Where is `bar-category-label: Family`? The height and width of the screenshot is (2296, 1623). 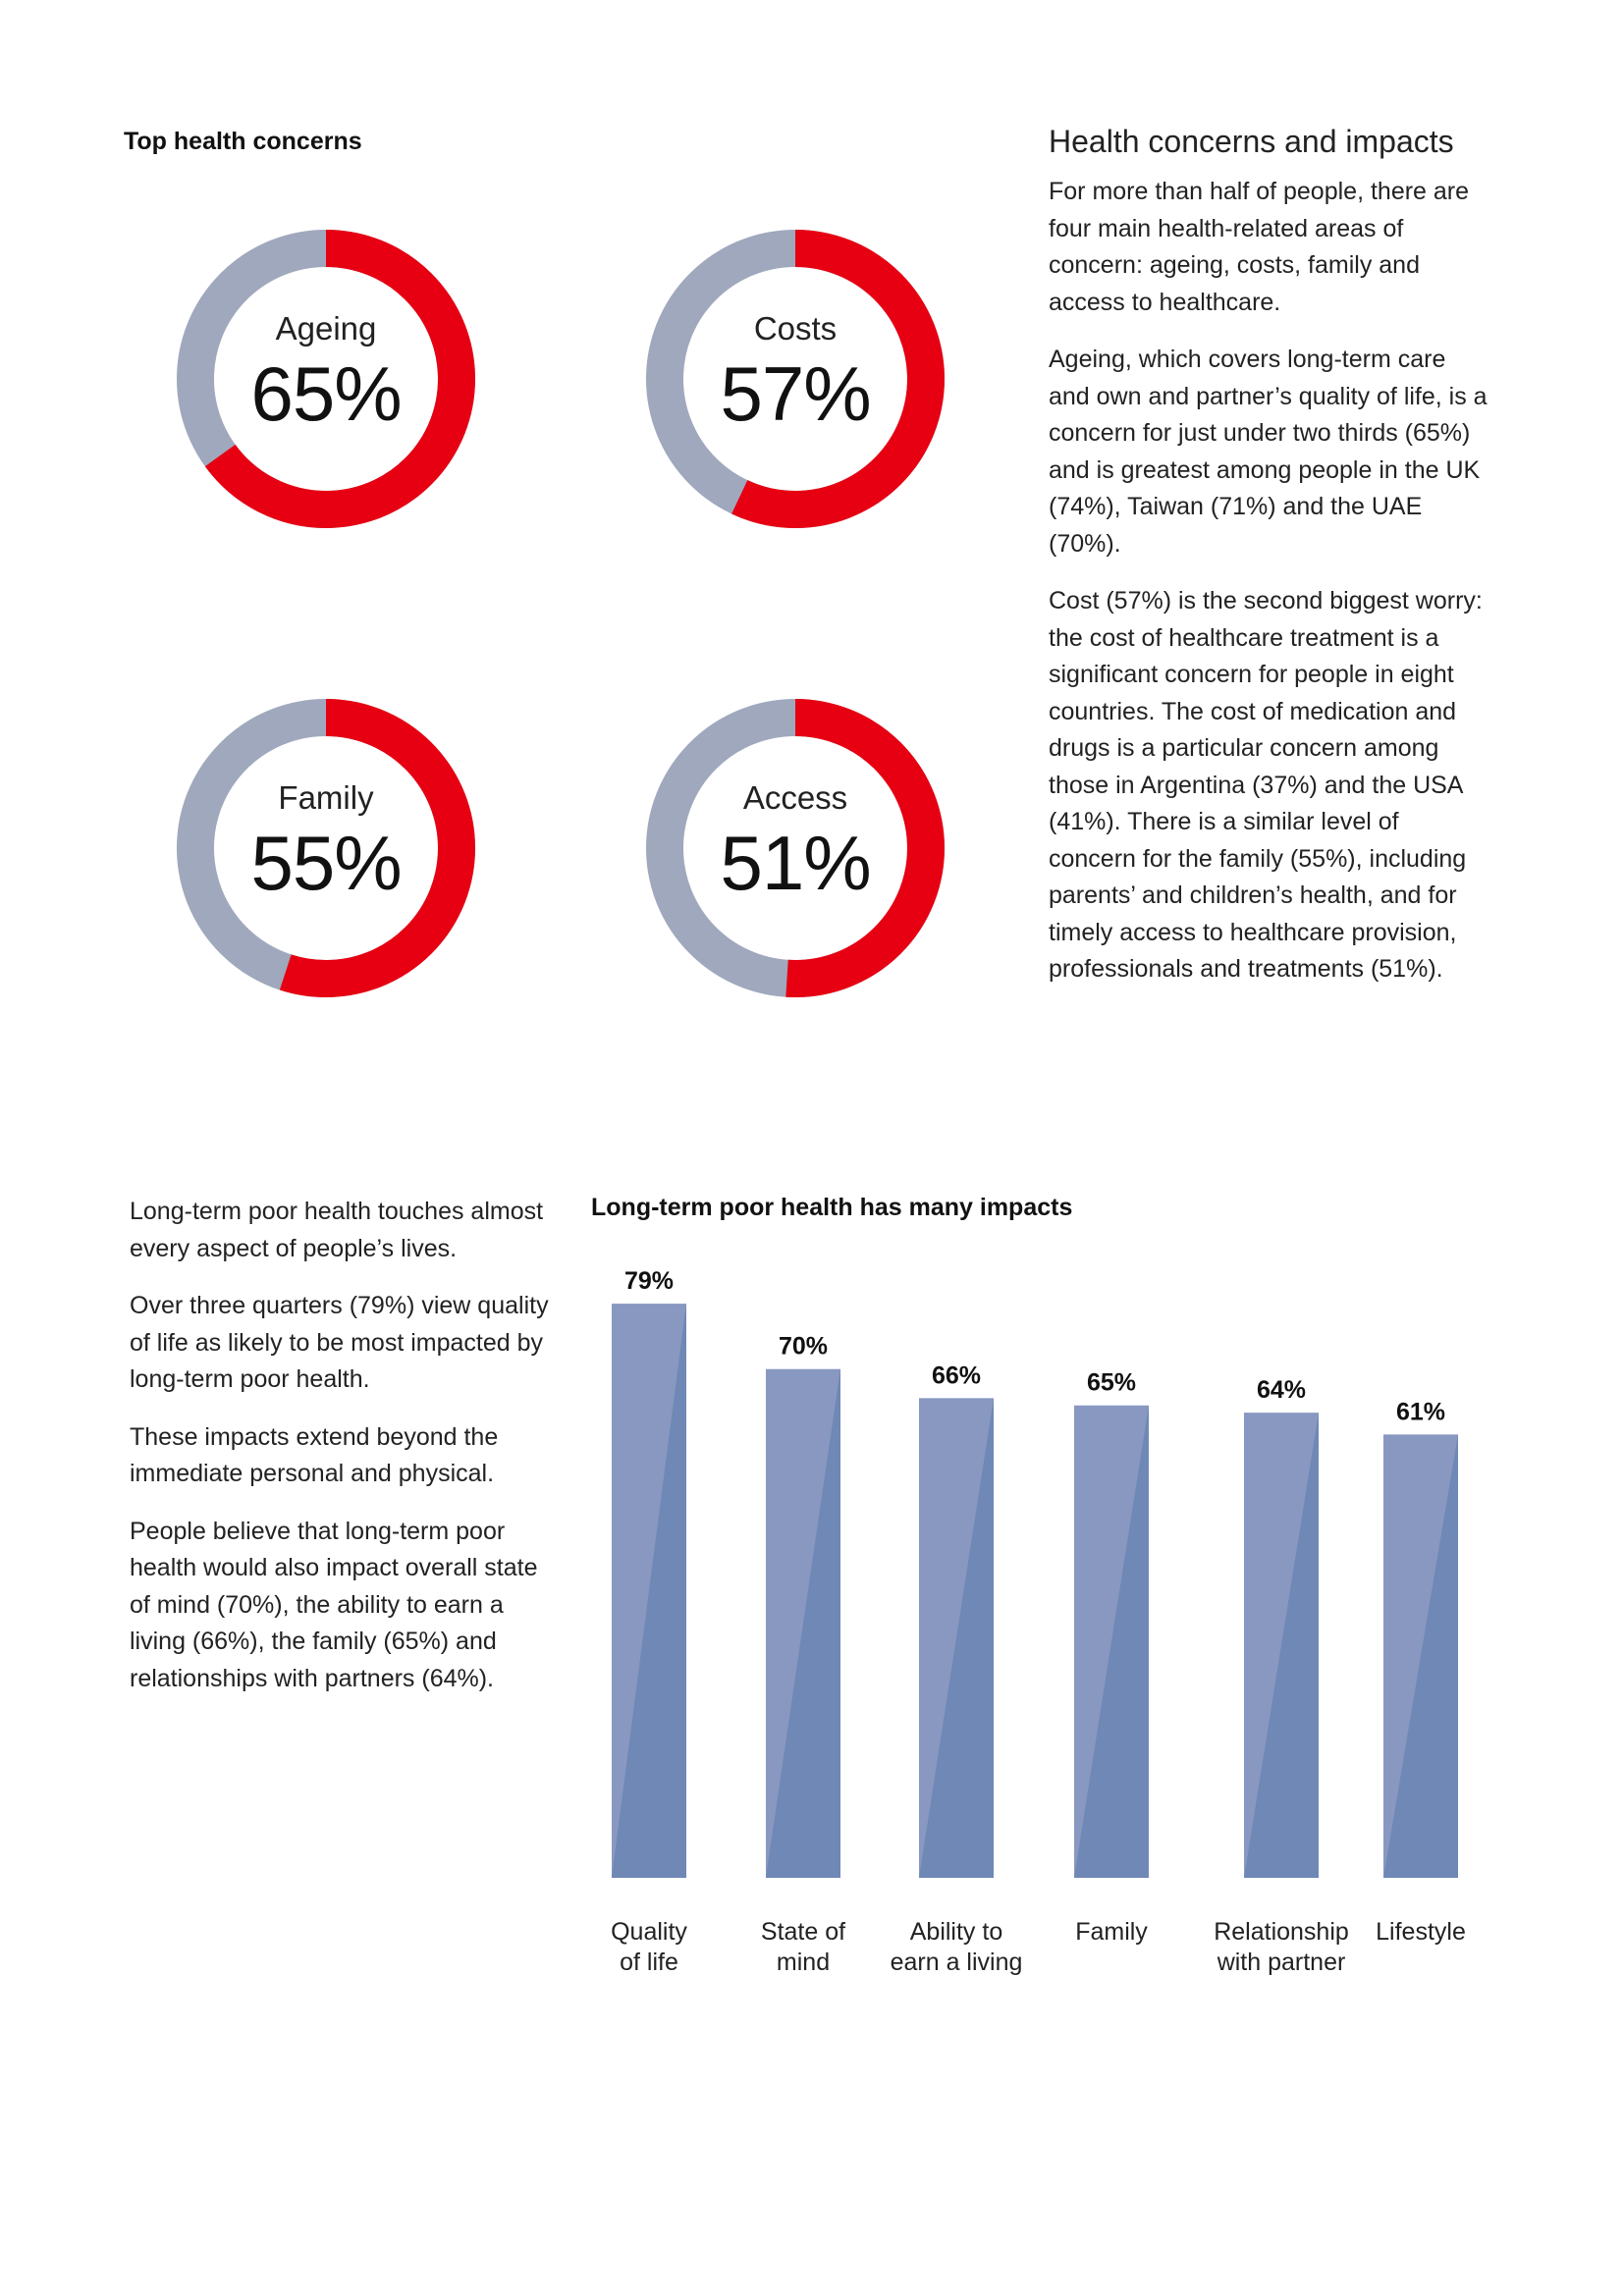 bar-category-label: Family is located at coordinates (1111, 1932).